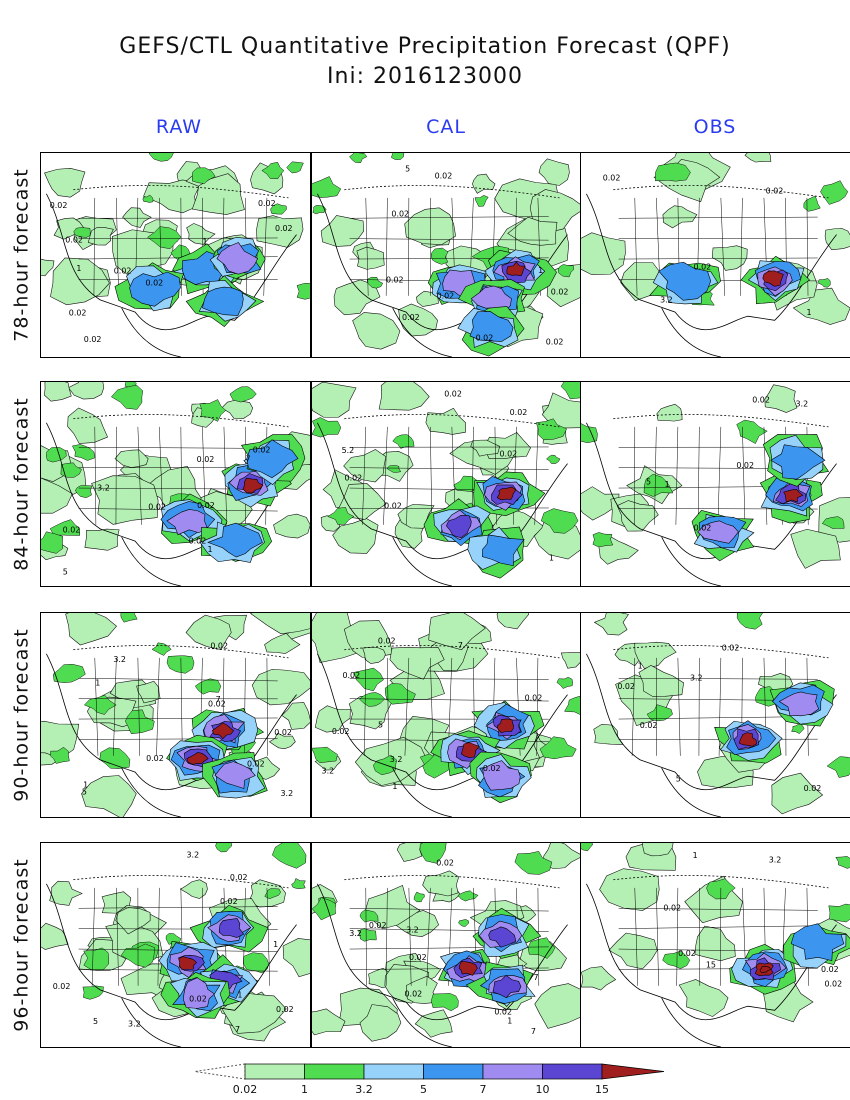 Image resolution: width=850 pixels, height=1100 pixels. I want to click on colorbar-extend-high, so click(633, 1071).